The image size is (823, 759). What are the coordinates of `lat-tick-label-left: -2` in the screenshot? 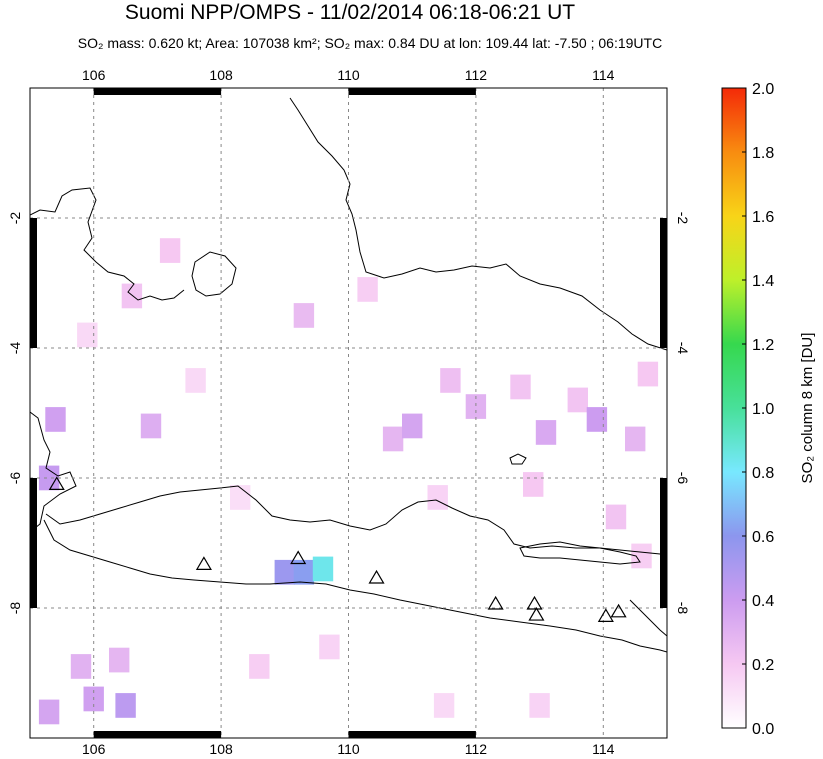 It's located at (15, 218).